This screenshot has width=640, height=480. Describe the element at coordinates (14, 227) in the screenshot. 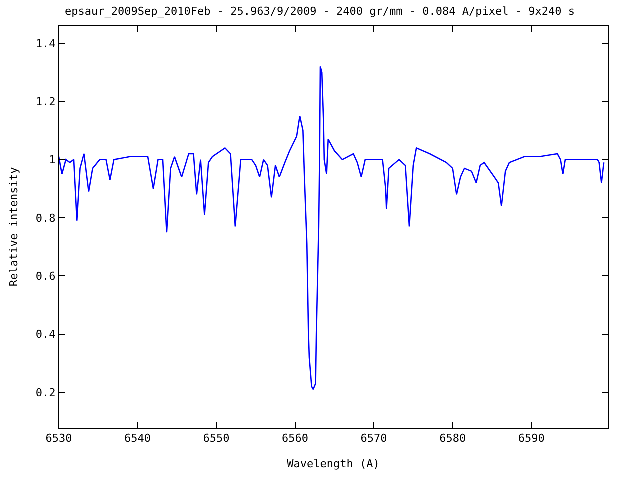

I see `y-axis-title: Relative intensity` at that location.